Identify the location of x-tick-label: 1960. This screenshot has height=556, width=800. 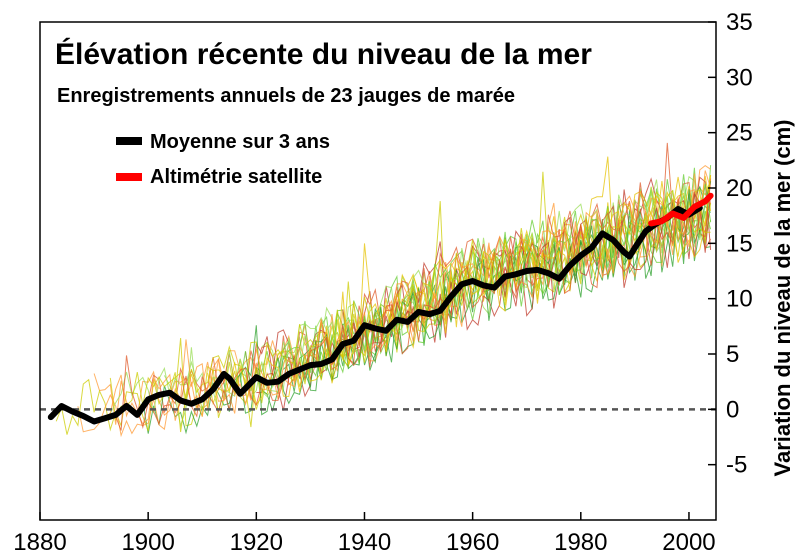
(472, 542).